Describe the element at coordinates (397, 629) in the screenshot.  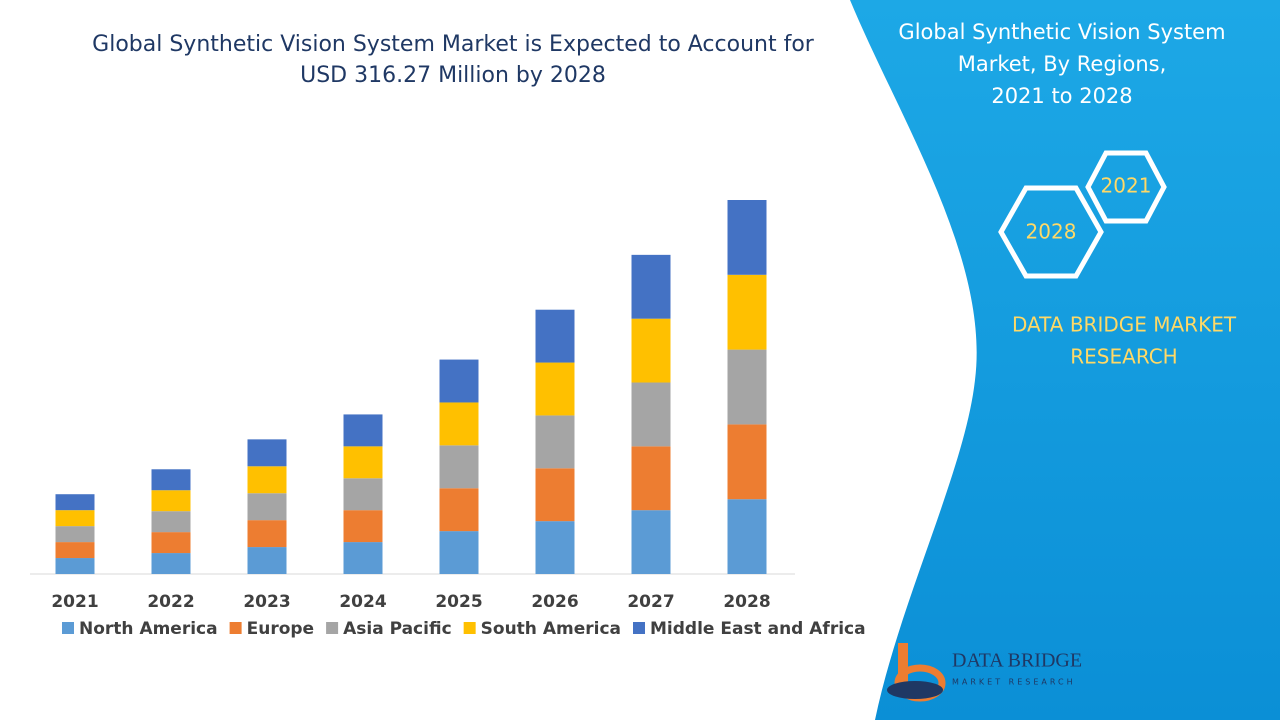
I see `legend-label: Asia Pacific` at that location.